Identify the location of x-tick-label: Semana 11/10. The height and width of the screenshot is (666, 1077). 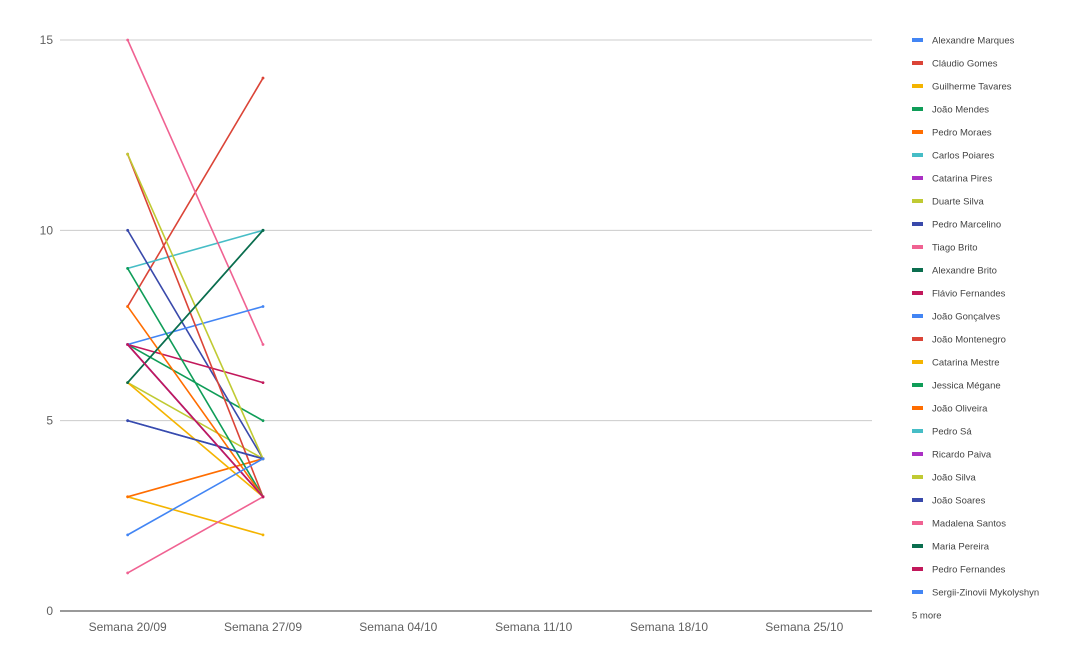
(533, 627).